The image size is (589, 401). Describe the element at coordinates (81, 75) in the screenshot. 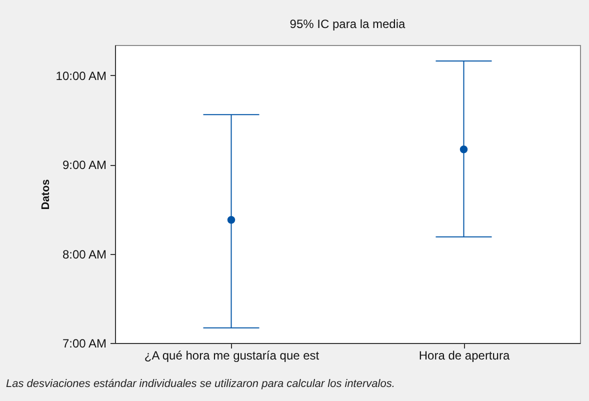

I see `y-tick-label: 10:00 AM` at that location.